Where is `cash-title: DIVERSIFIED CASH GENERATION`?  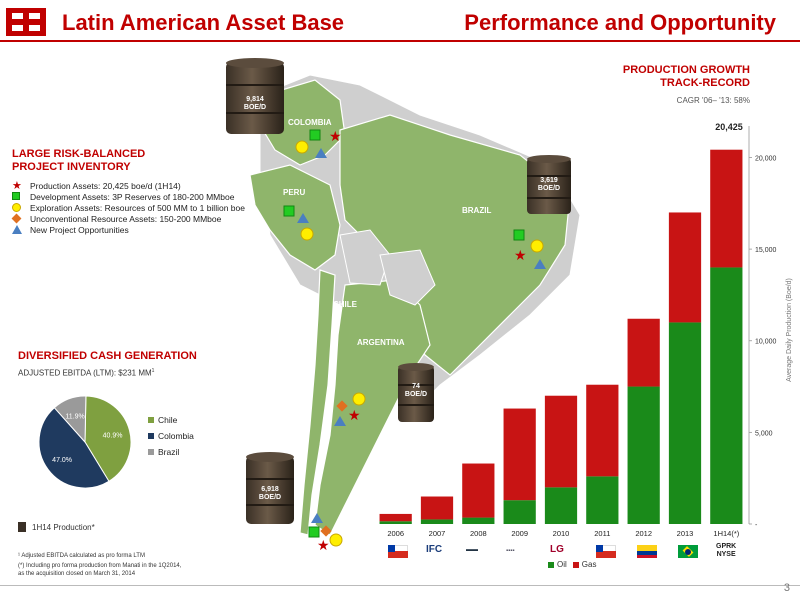
cash-title: DIVERSIFIED CASH GENERATION is located at coordinates (107, 356).